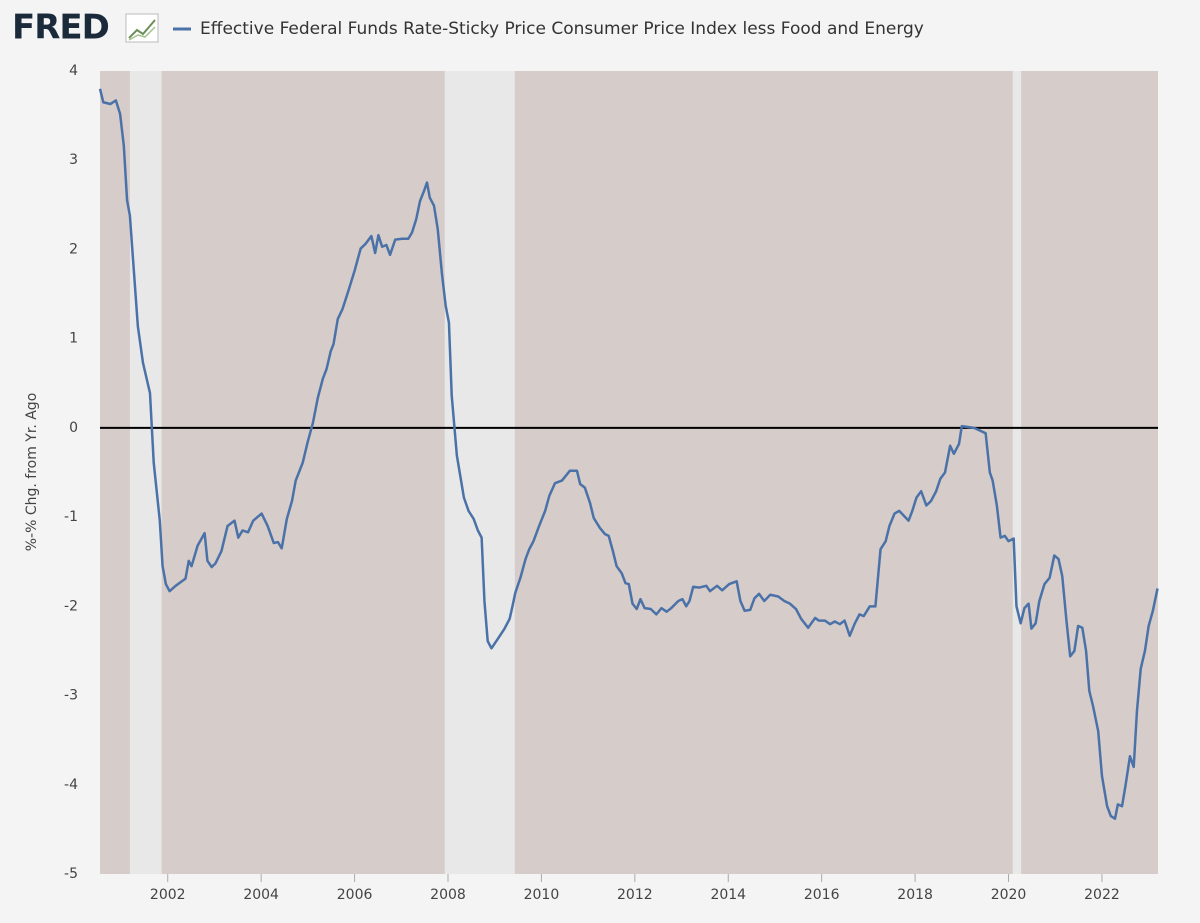  What do you see at coordinates (728, 895) in the screenshot?
I see `x-tick-label: 2014` at bounding box center [728, 895].